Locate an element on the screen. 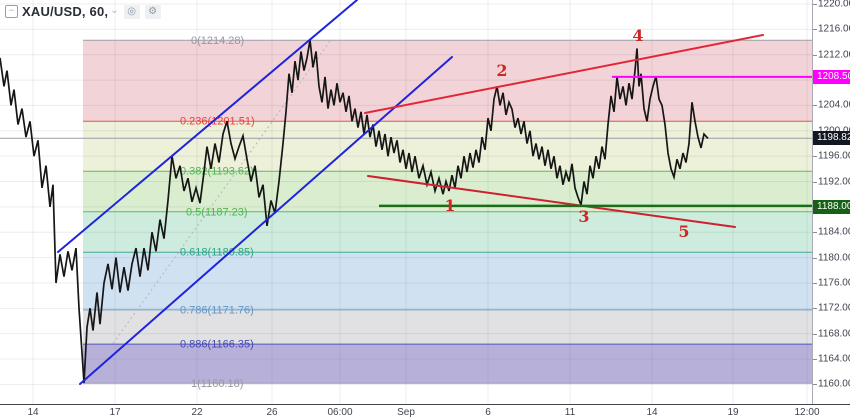  resistance-price-tag: 1208.50 is located at coordinates (831, 76).